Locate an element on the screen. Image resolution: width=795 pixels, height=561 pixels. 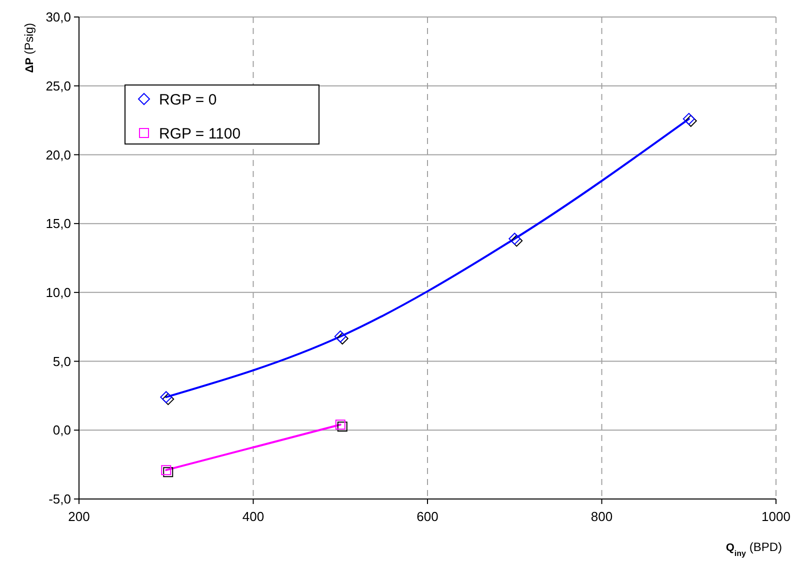
legend-label: RGP = 0 is located at coordinates (188, 99).